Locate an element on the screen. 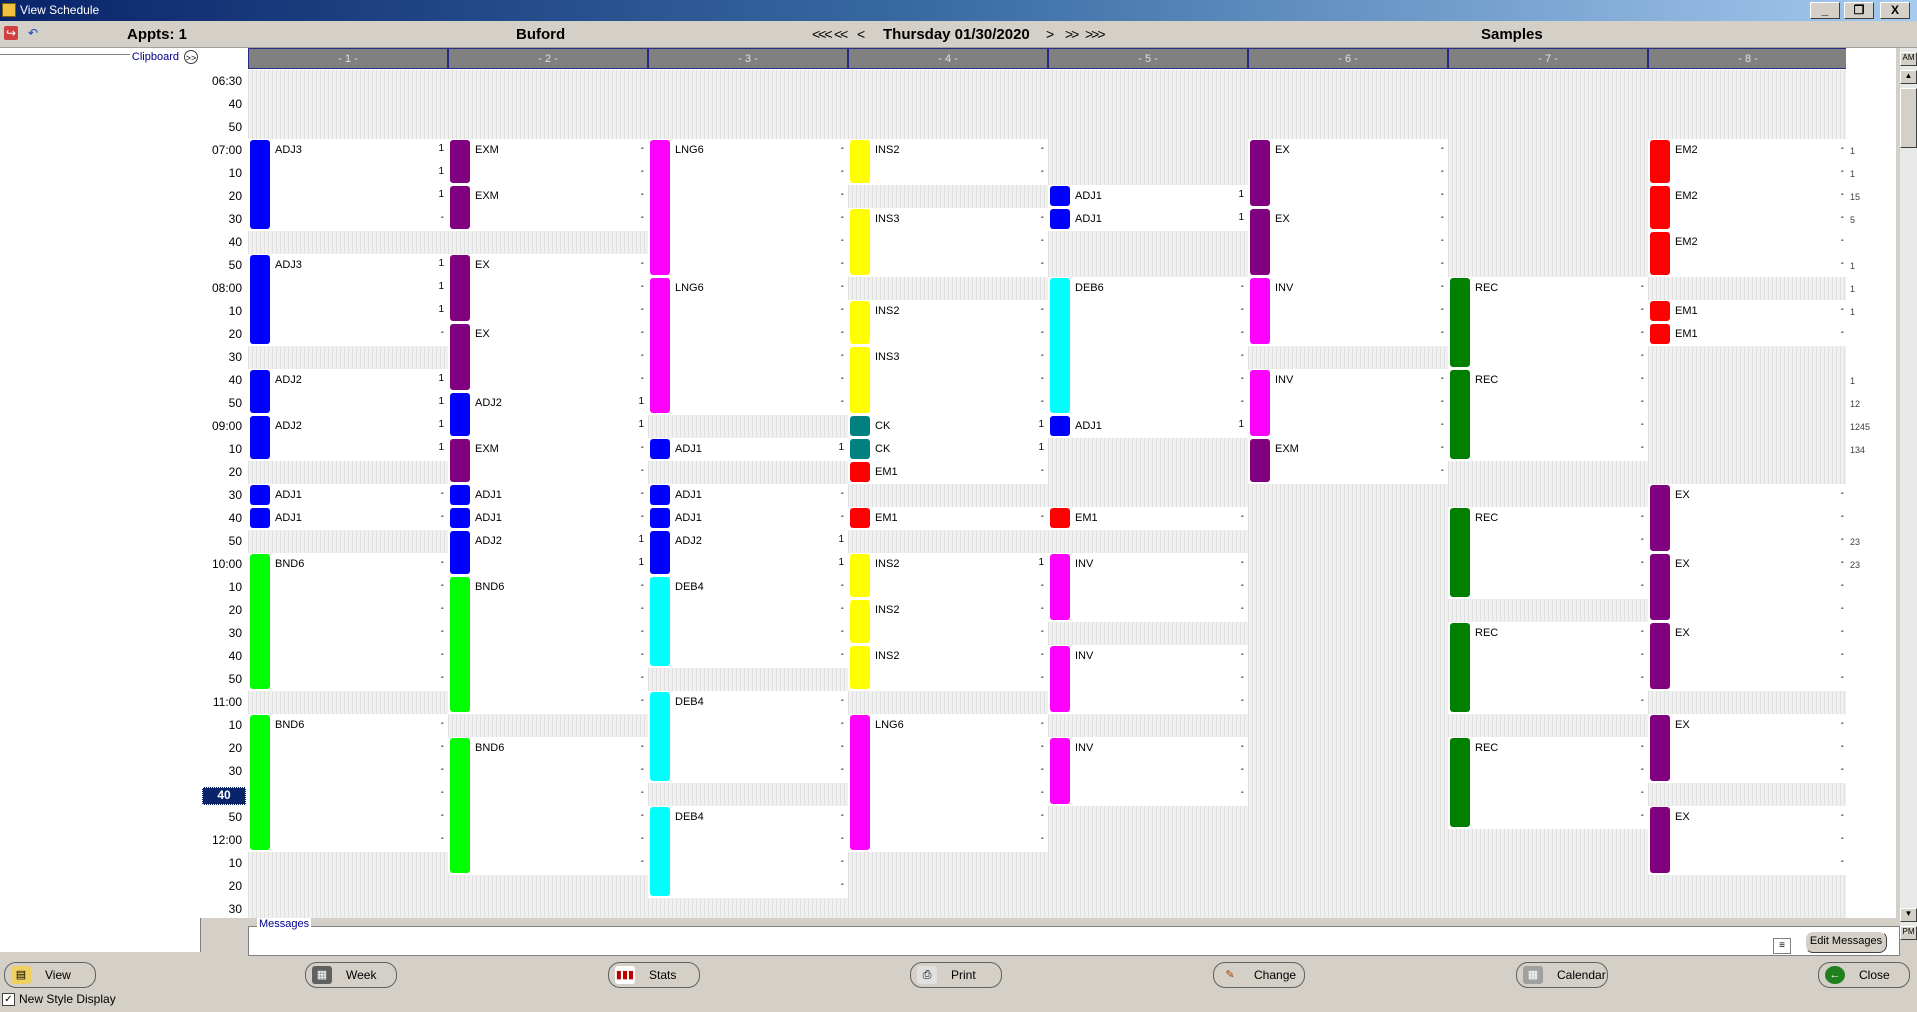 This screenshot has height=1012, width=1917. column-header: - 8 - is located at coordinates (1747, 58).